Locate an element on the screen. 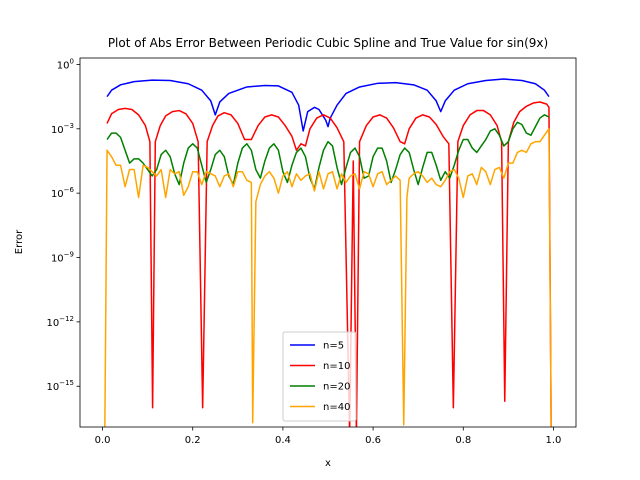 This screenshot has width=640, height=480. legend-label-1: n=10 is located at coordinates (336, 366).